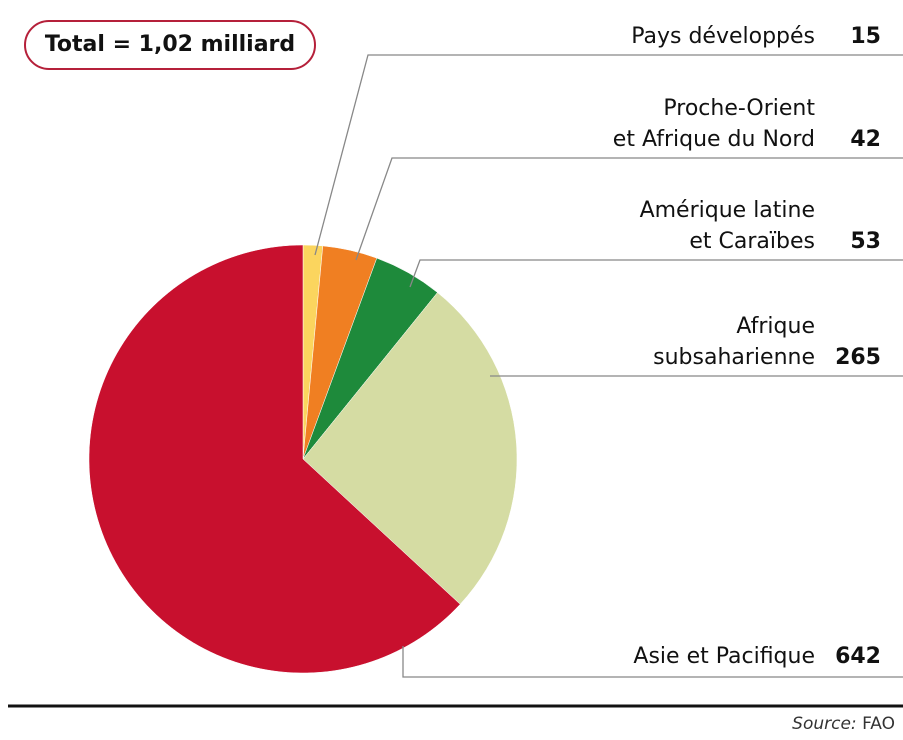 The height and width of the screenshot is (740, 903). I want to click on pie-slice, so click(410, 448).